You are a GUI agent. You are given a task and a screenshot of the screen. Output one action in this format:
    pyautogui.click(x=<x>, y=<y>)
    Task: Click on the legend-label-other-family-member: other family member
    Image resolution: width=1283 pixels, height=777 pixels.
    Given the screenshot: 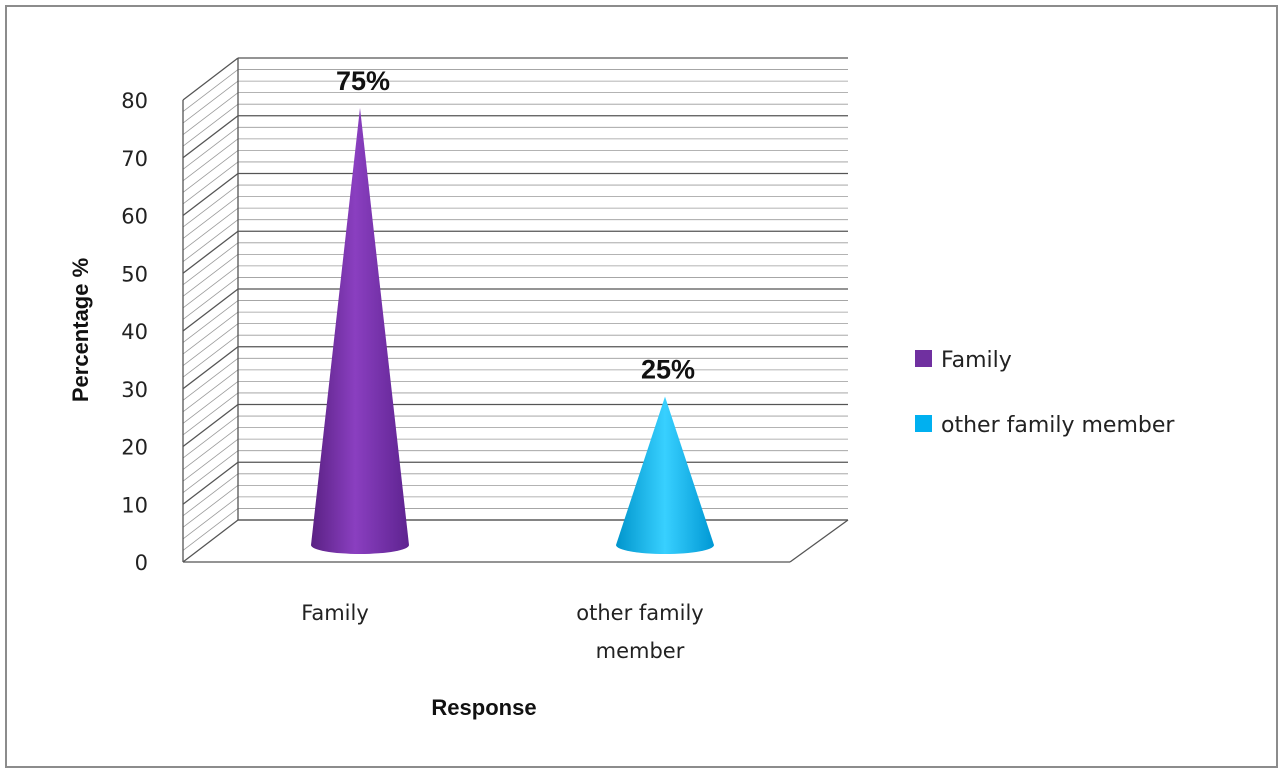 What is the action you would take?
    pyautogui.click(x=1058, y=425)
    